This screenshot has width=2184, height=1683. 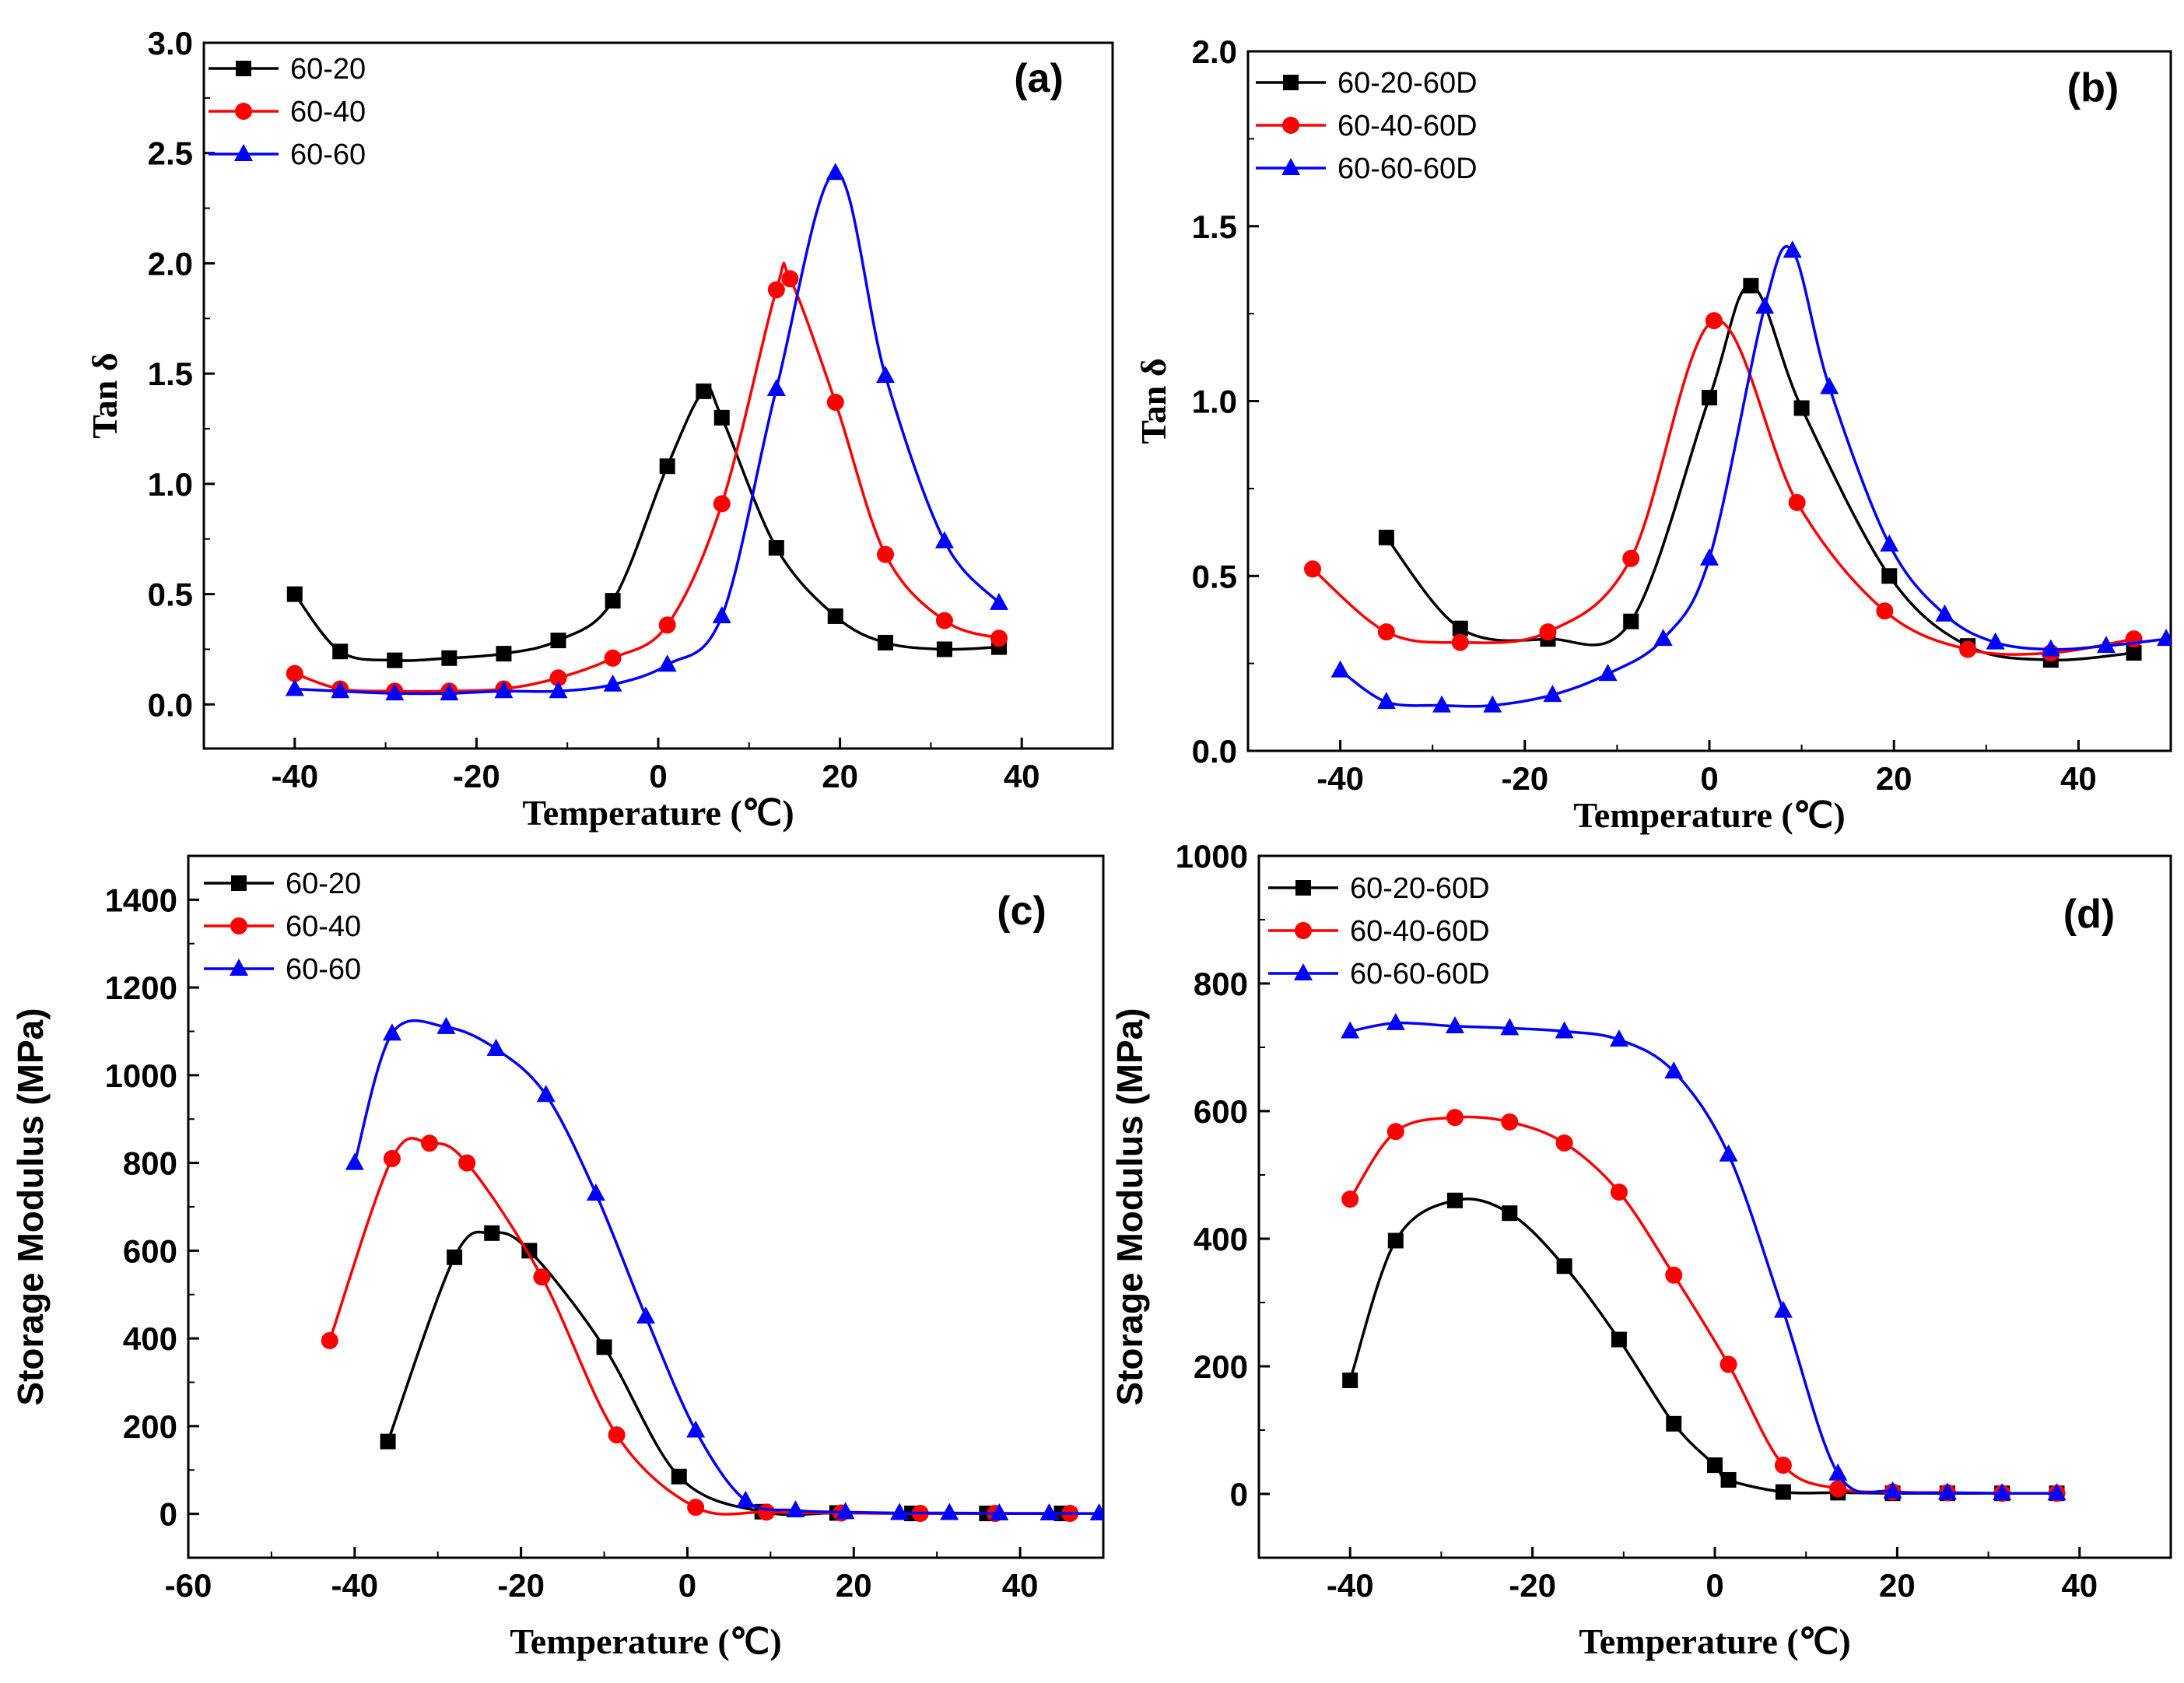 I want to click on y-tick-label: 600, so click(x=1221, y=1111).